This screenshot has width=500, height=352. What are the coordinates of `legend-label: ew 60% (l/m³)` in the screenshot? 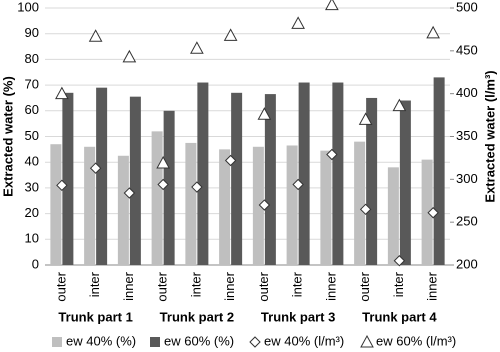 It's located at (416, 340).